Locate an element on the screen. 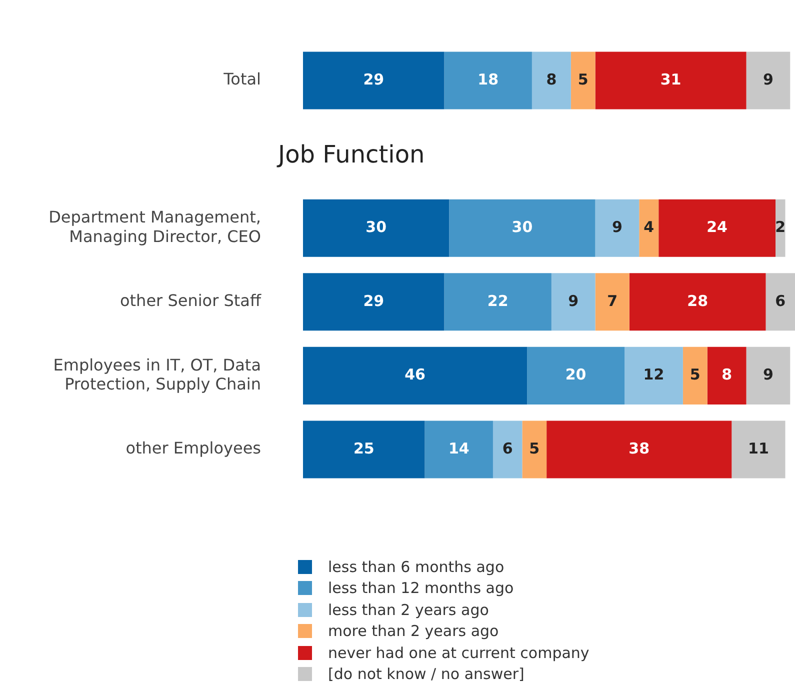 This screenshot has width=795, height=687. data-label: 18 is located at coordinates (488, 79).